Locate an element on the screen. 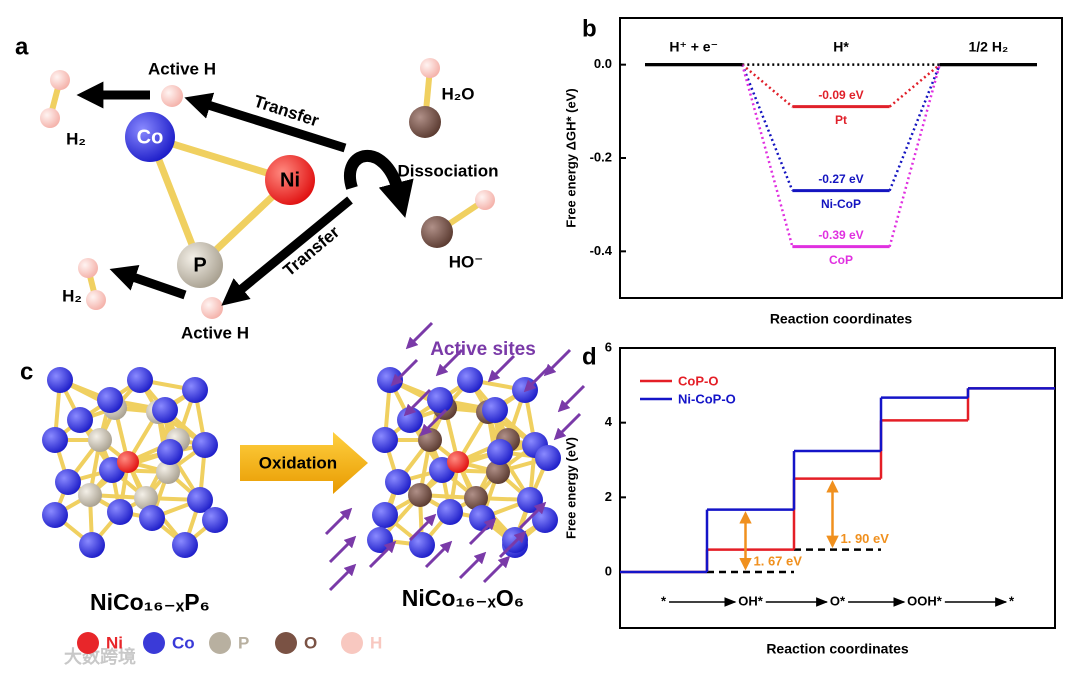 The image size is (1080, 675). legend-label: O is located at coordinates (310, 642).